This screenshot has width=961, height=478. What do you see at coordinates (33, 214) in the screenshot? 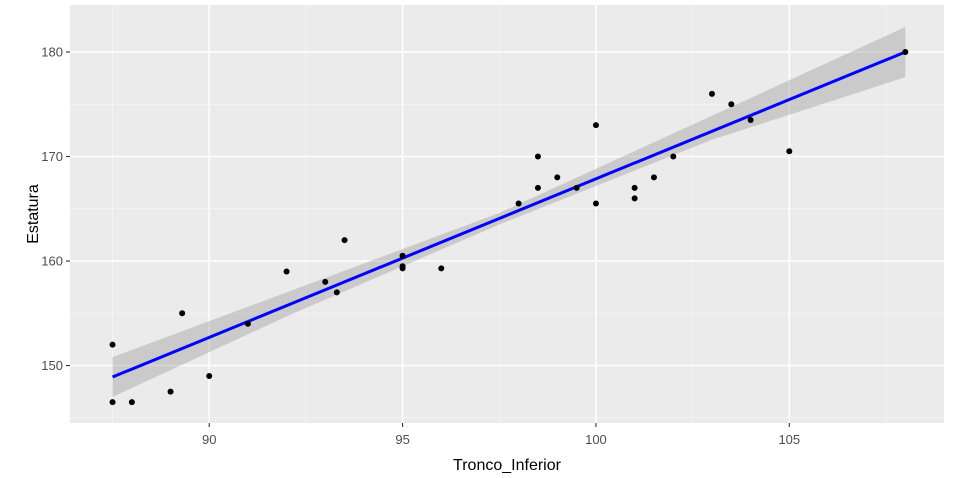
I see `y-axis-title: Estatura` at bounding box center [33, 214].